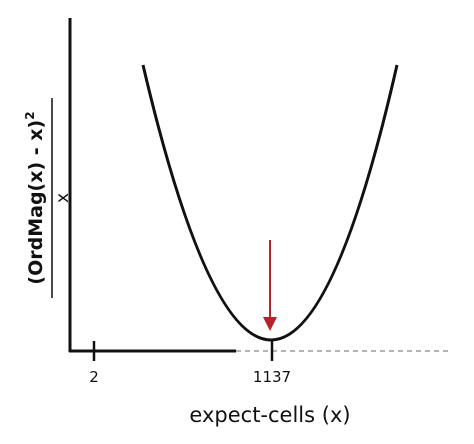 The height and width of the screenshot is (444, 474). I want to click on y-label-denominator: x, so click(63, 198).